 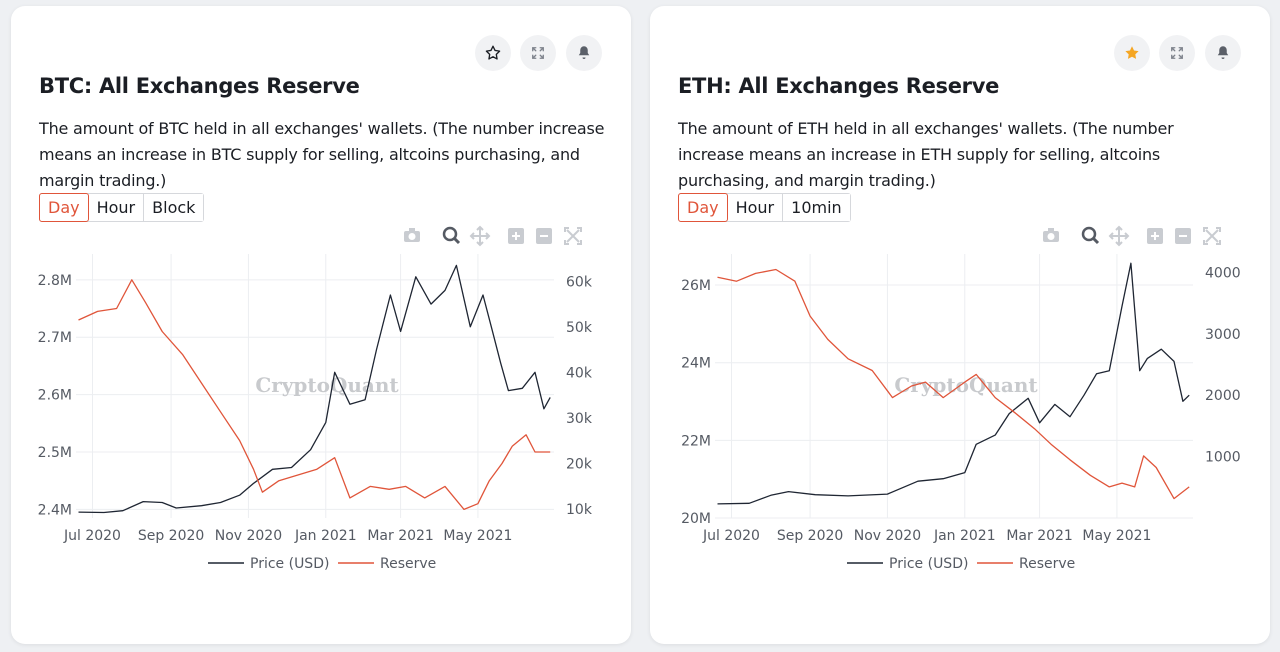 What do you see at coordinates (579, 510) in the screenshot?
I see `y-right-tick-label: 10k` at bounding box center [579, 510].